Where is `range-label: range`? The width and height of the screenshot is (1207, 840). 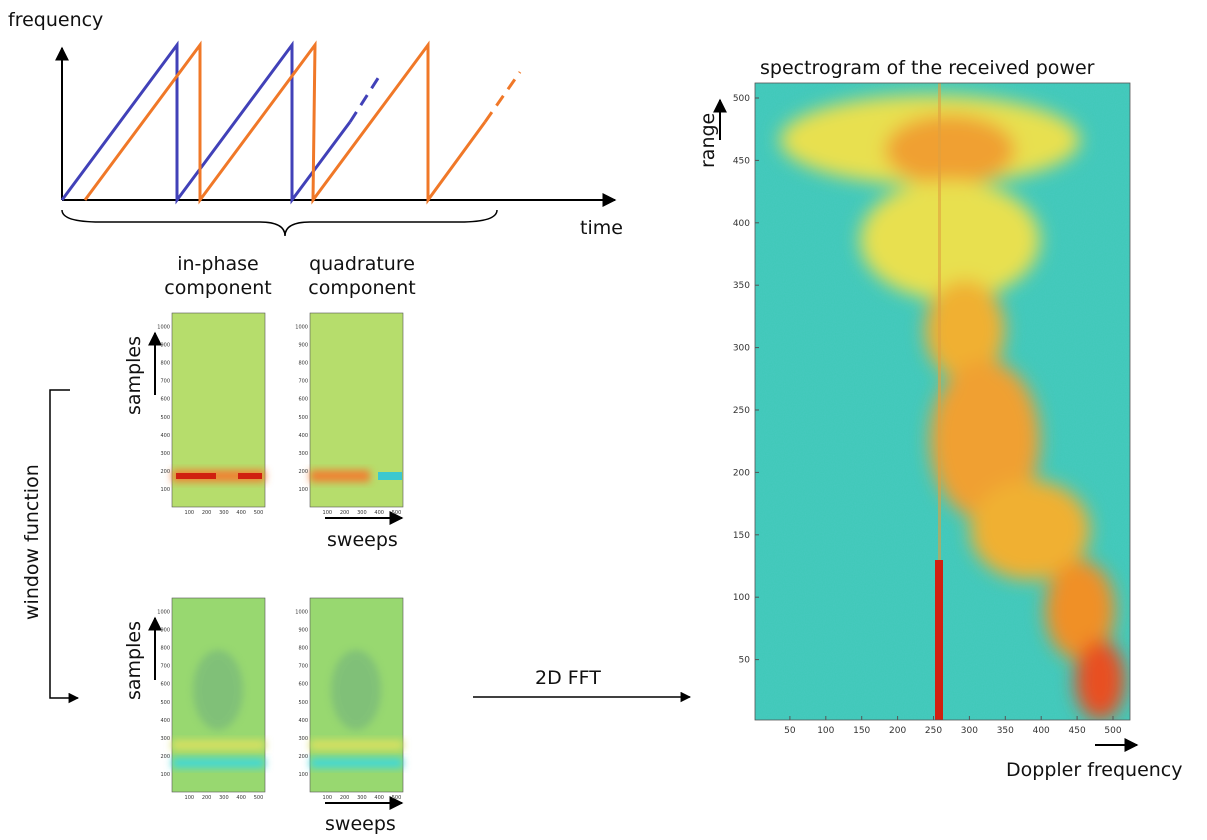
range-label: range is located at coordinates (708, 140).